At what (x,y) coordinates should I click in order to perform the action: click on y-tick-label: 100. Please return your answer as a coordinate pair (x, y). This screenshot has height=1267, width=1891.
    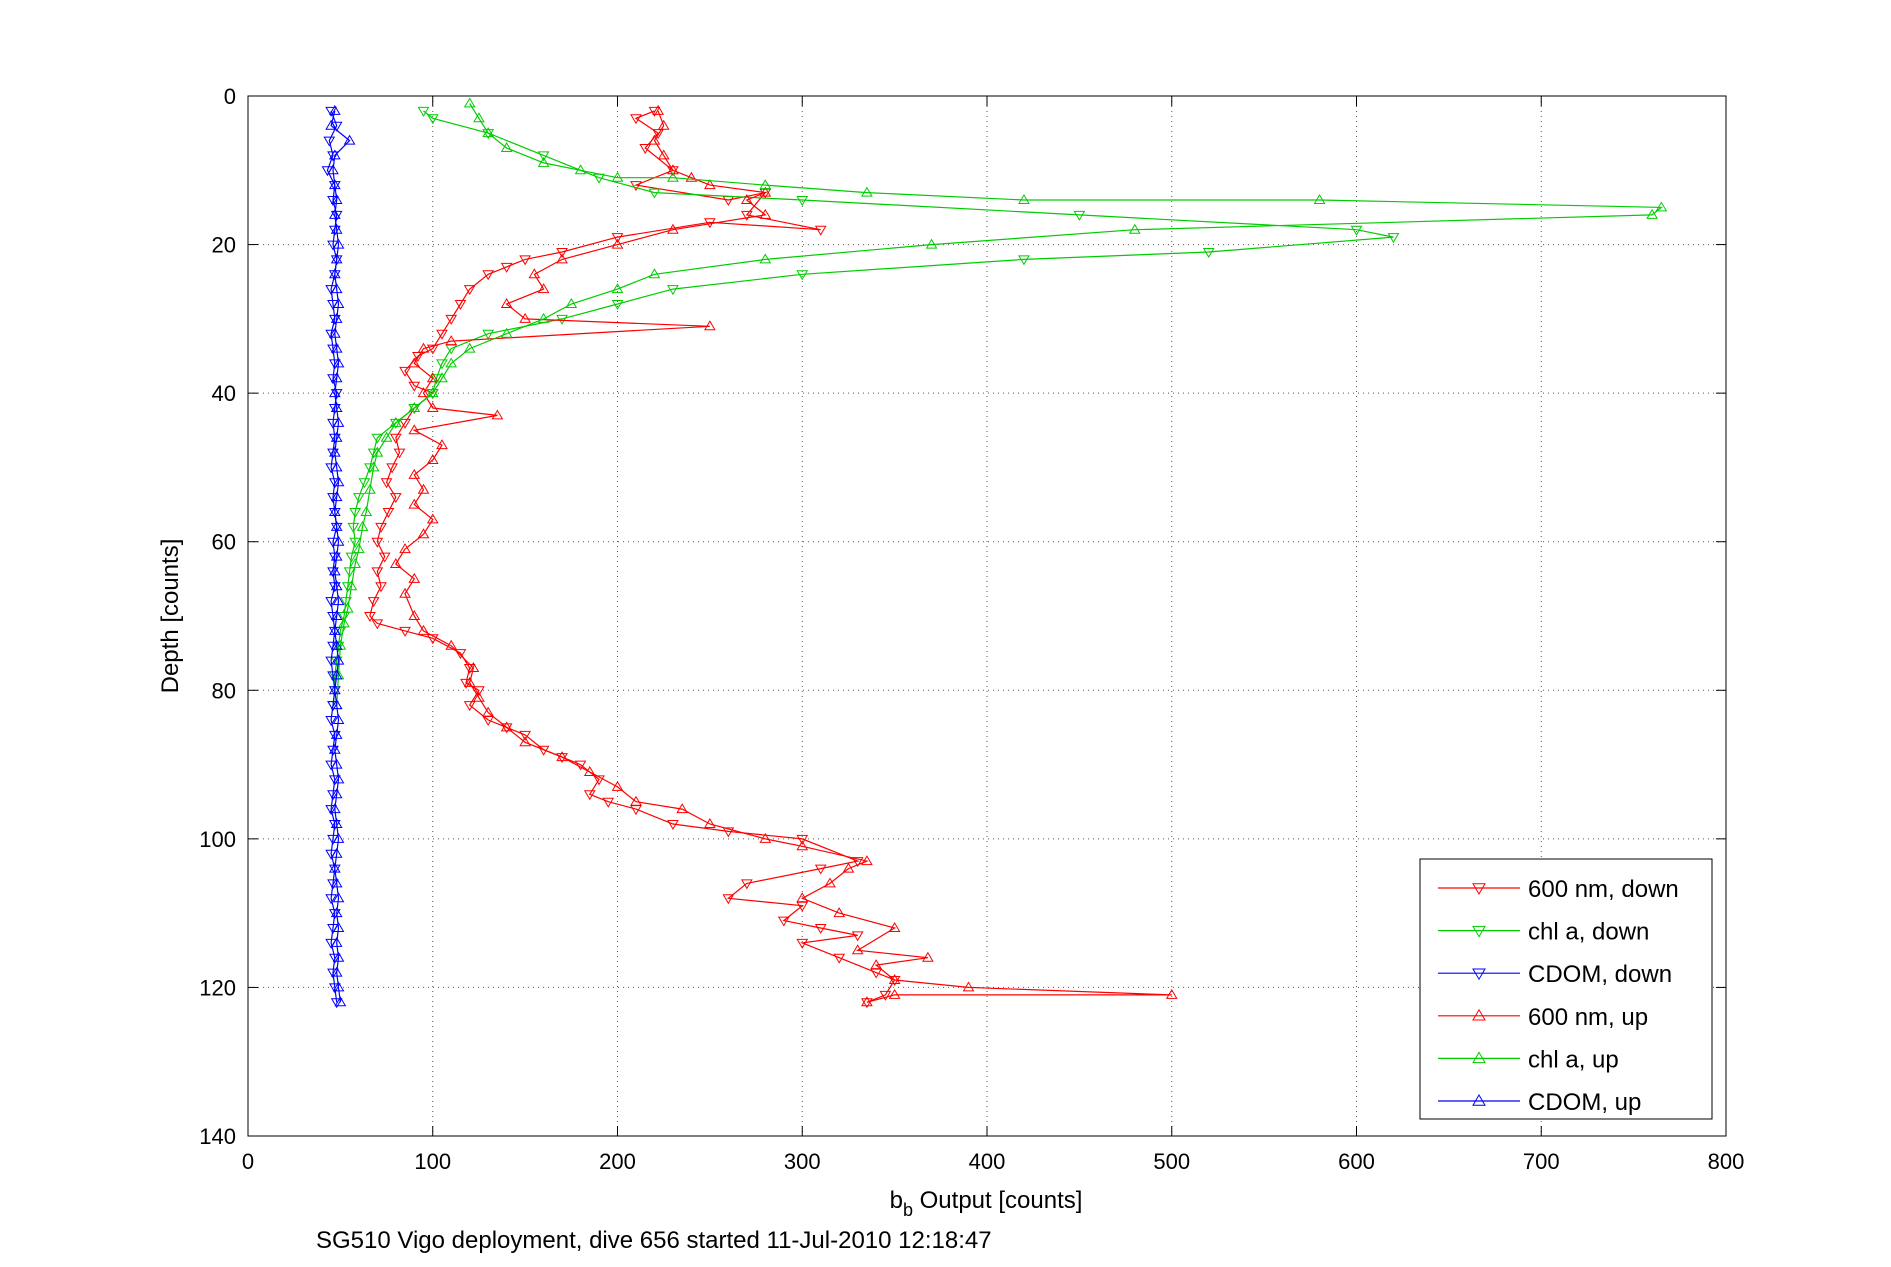
    Looking at the image, I should click on (217, 839).